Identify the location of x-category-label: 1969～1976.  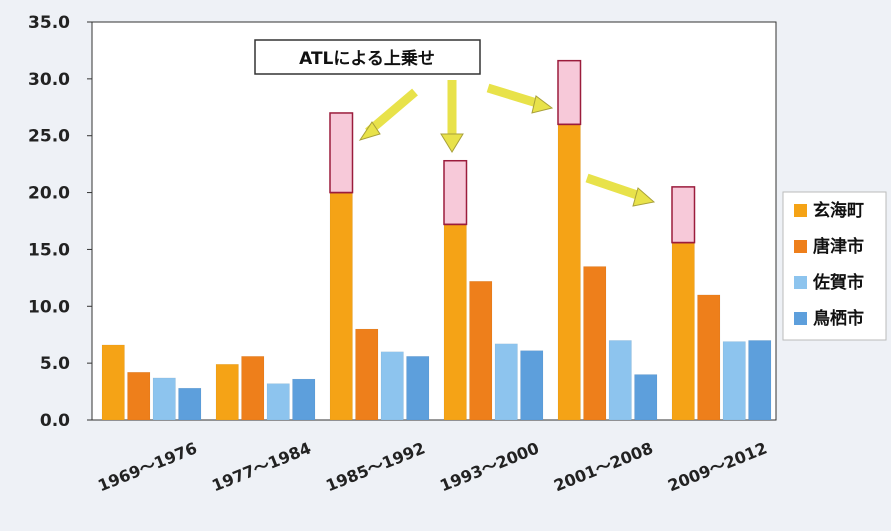
(147, 466).